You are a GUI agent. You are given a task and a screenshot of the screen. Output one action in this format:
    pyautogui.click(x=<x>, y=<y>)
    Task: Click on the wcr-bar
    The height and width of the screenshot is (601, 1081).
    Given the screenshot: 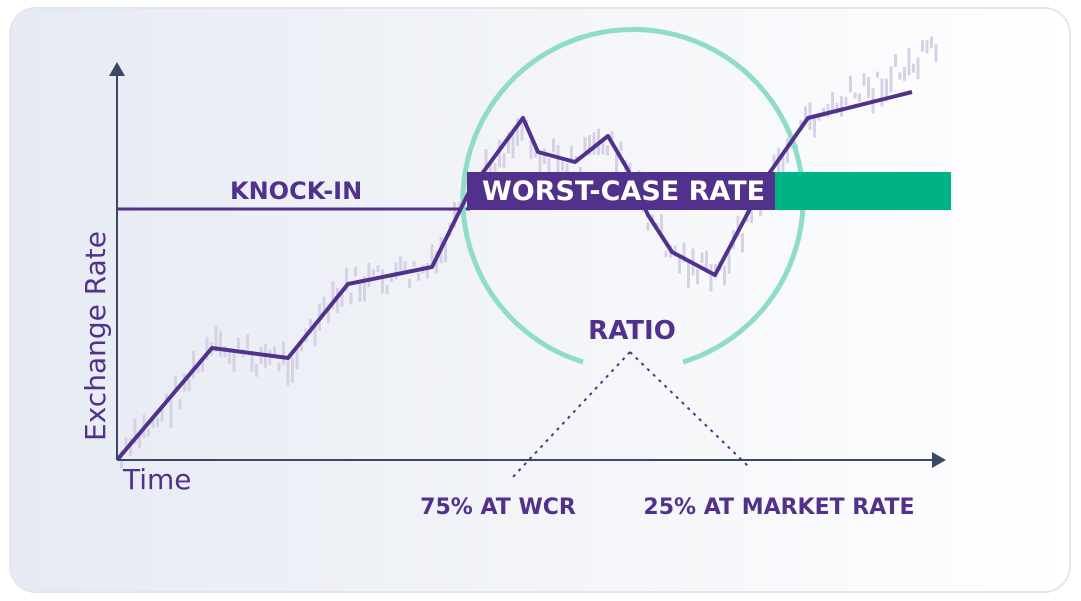 What is the action you would take?
    pyautogui.click(x=621, y=191)
    